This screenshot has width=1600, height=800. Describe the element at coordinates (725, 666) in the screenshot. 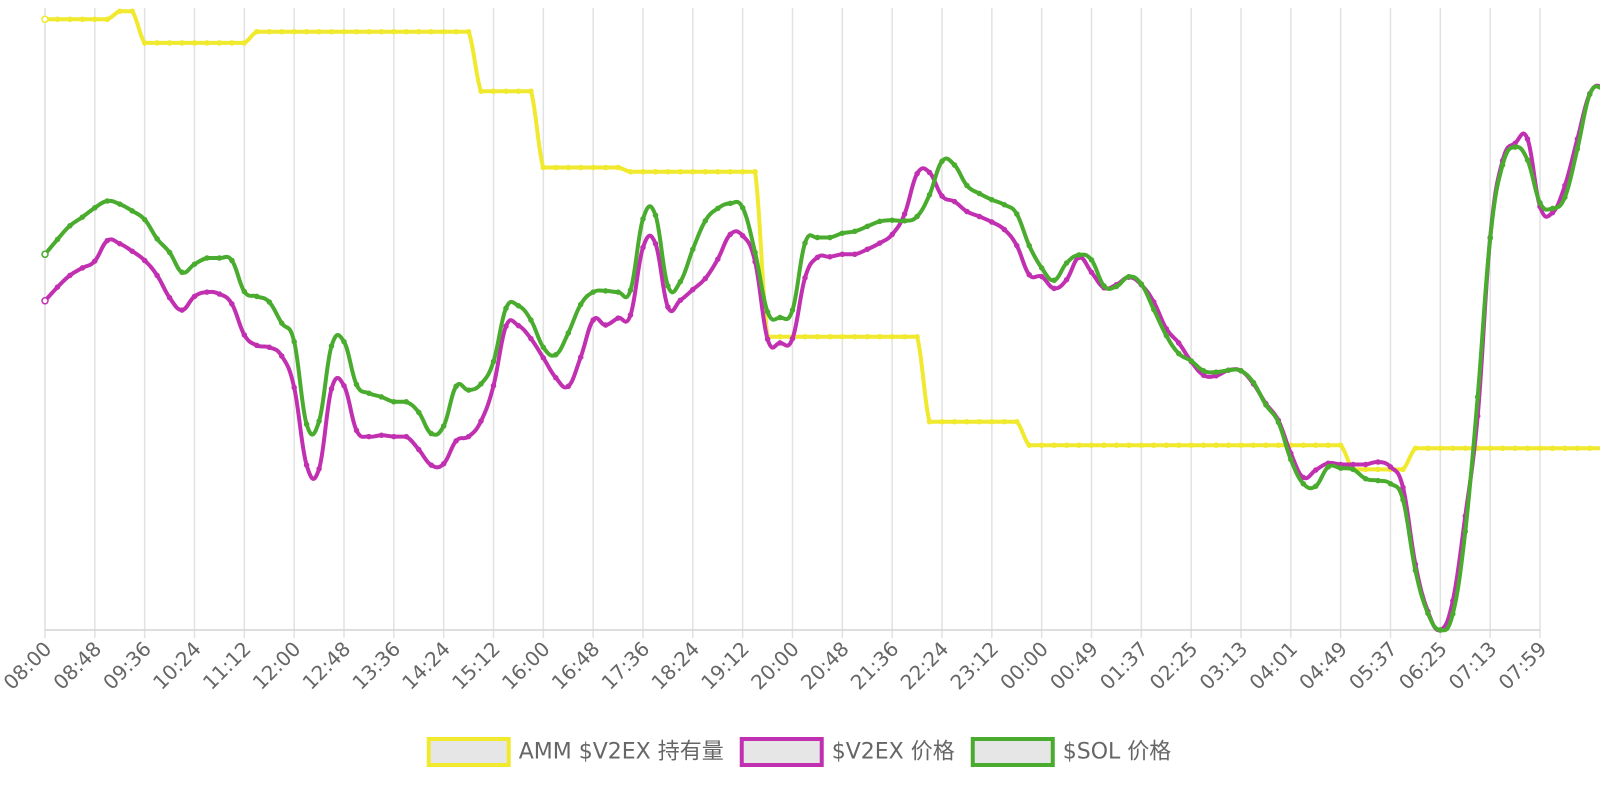

I see `x-tick-label: 19:12` at that location.